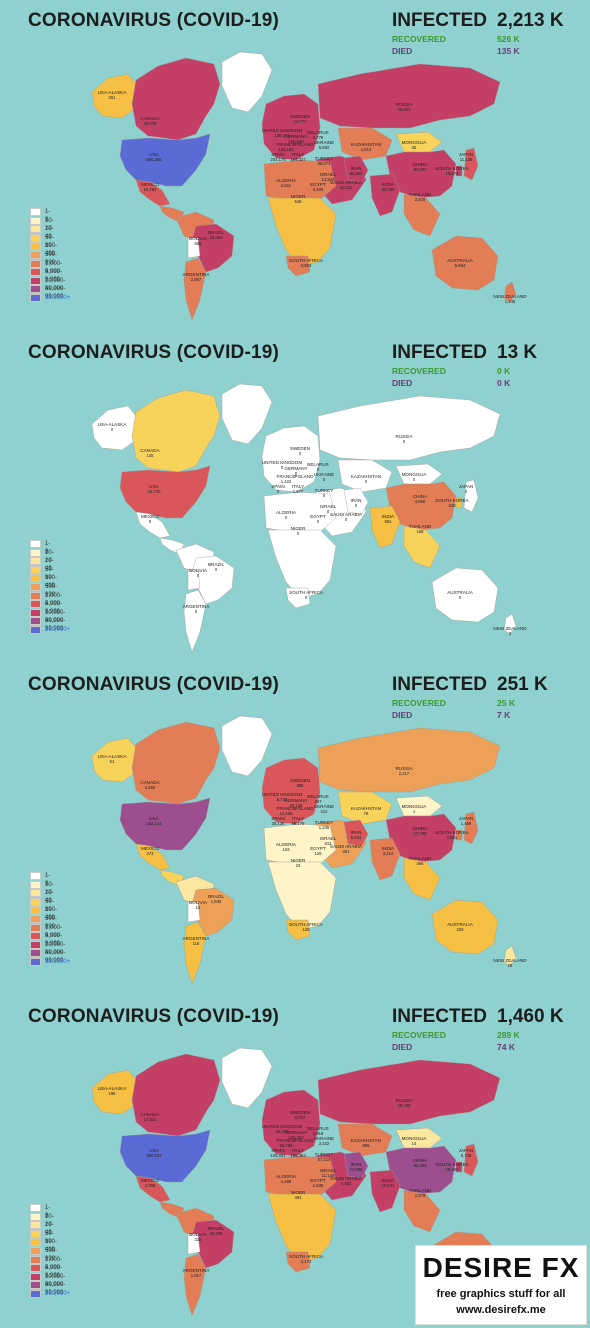 This screenshot has height=1328, width=590. I want to click on country-value-brazil: 18,496, so click(216, 1233).